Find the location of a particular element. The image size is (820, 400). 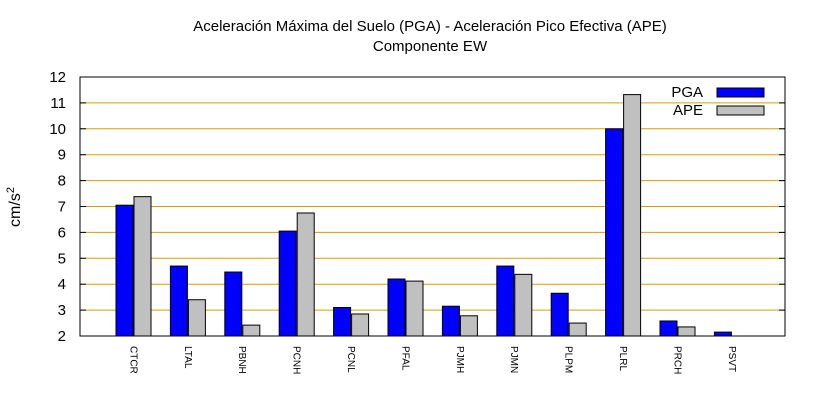

x-category-label: PFAL is located at coordinates (404, 358).